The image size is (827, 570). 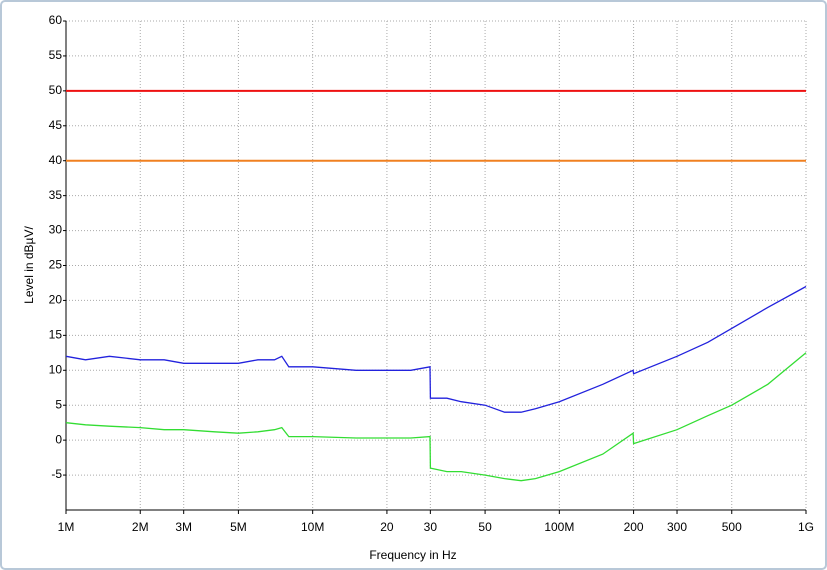 I want to click on y-tick-label: 0, so click(x=58, y=439).